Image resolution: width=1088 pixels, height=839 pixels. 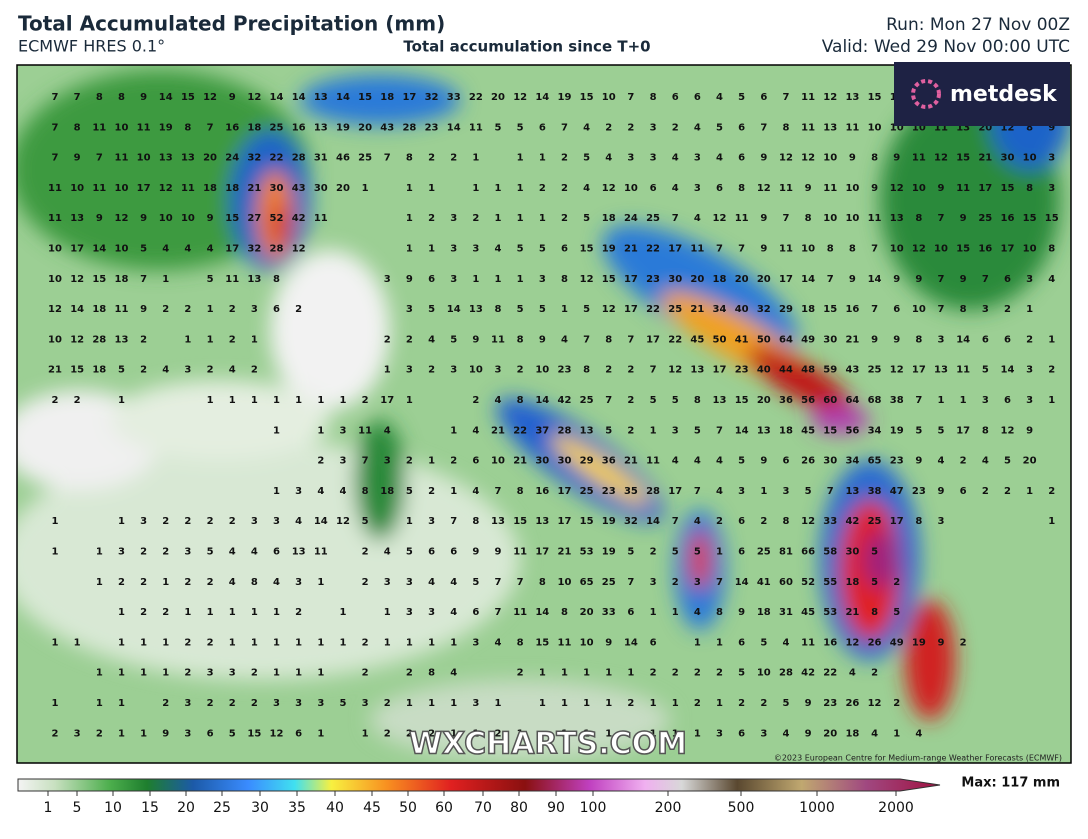 I want to click on grid-value: 45, so click(x=808, y=430).